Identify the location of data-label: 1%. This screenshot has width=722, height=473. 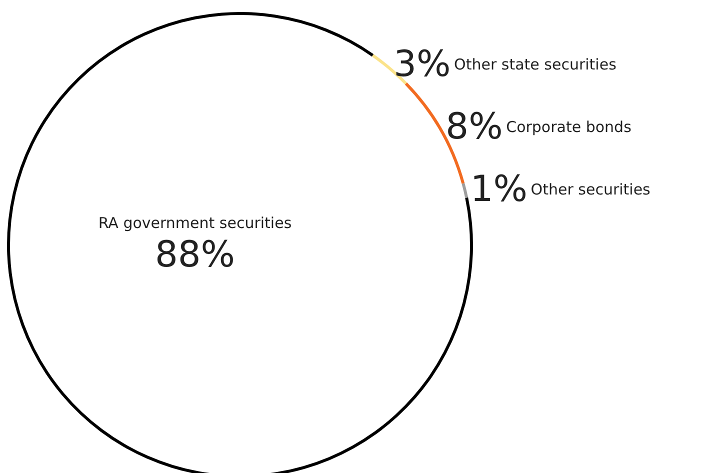
(499, 189).